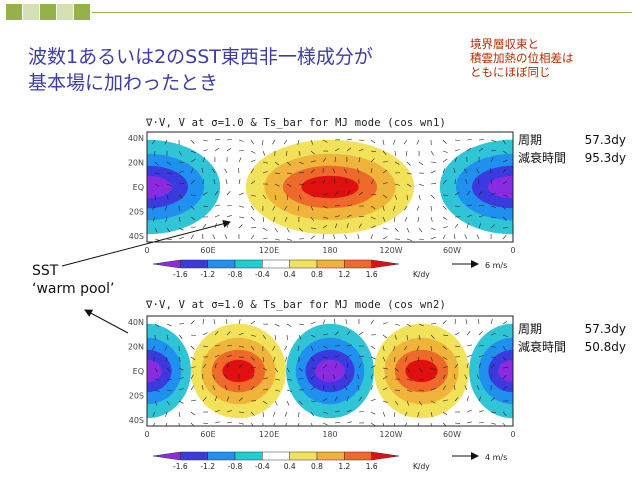  Describe the element at coordinates (572, 158) in the screenshot. I see `panel-1-stat-decay: 減衰時間 95.3dy` at that location.